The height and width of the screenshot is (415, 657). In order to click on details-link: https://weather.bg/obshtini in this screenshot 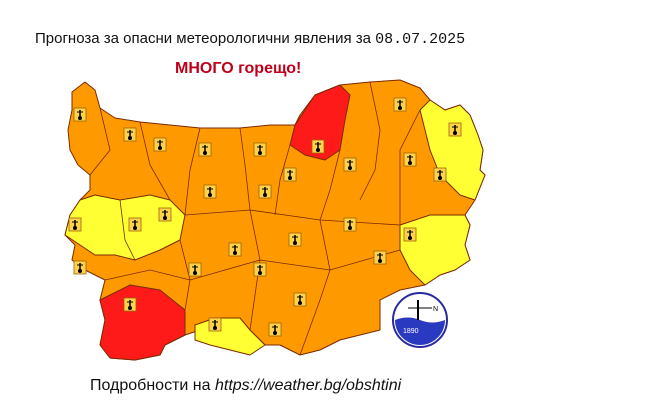, I will do `click(308, 385)`.